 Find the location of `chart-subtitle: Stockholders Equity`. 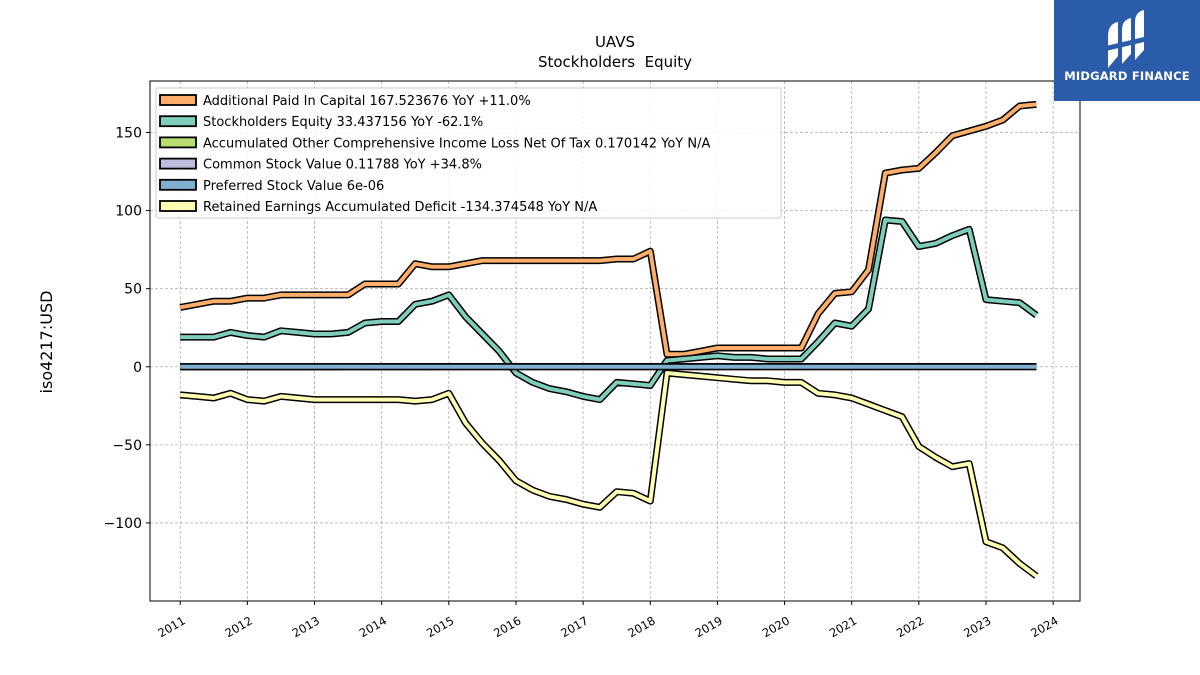

chart-subtitle: Stockholders Equity is located at coordinates (615, 62).